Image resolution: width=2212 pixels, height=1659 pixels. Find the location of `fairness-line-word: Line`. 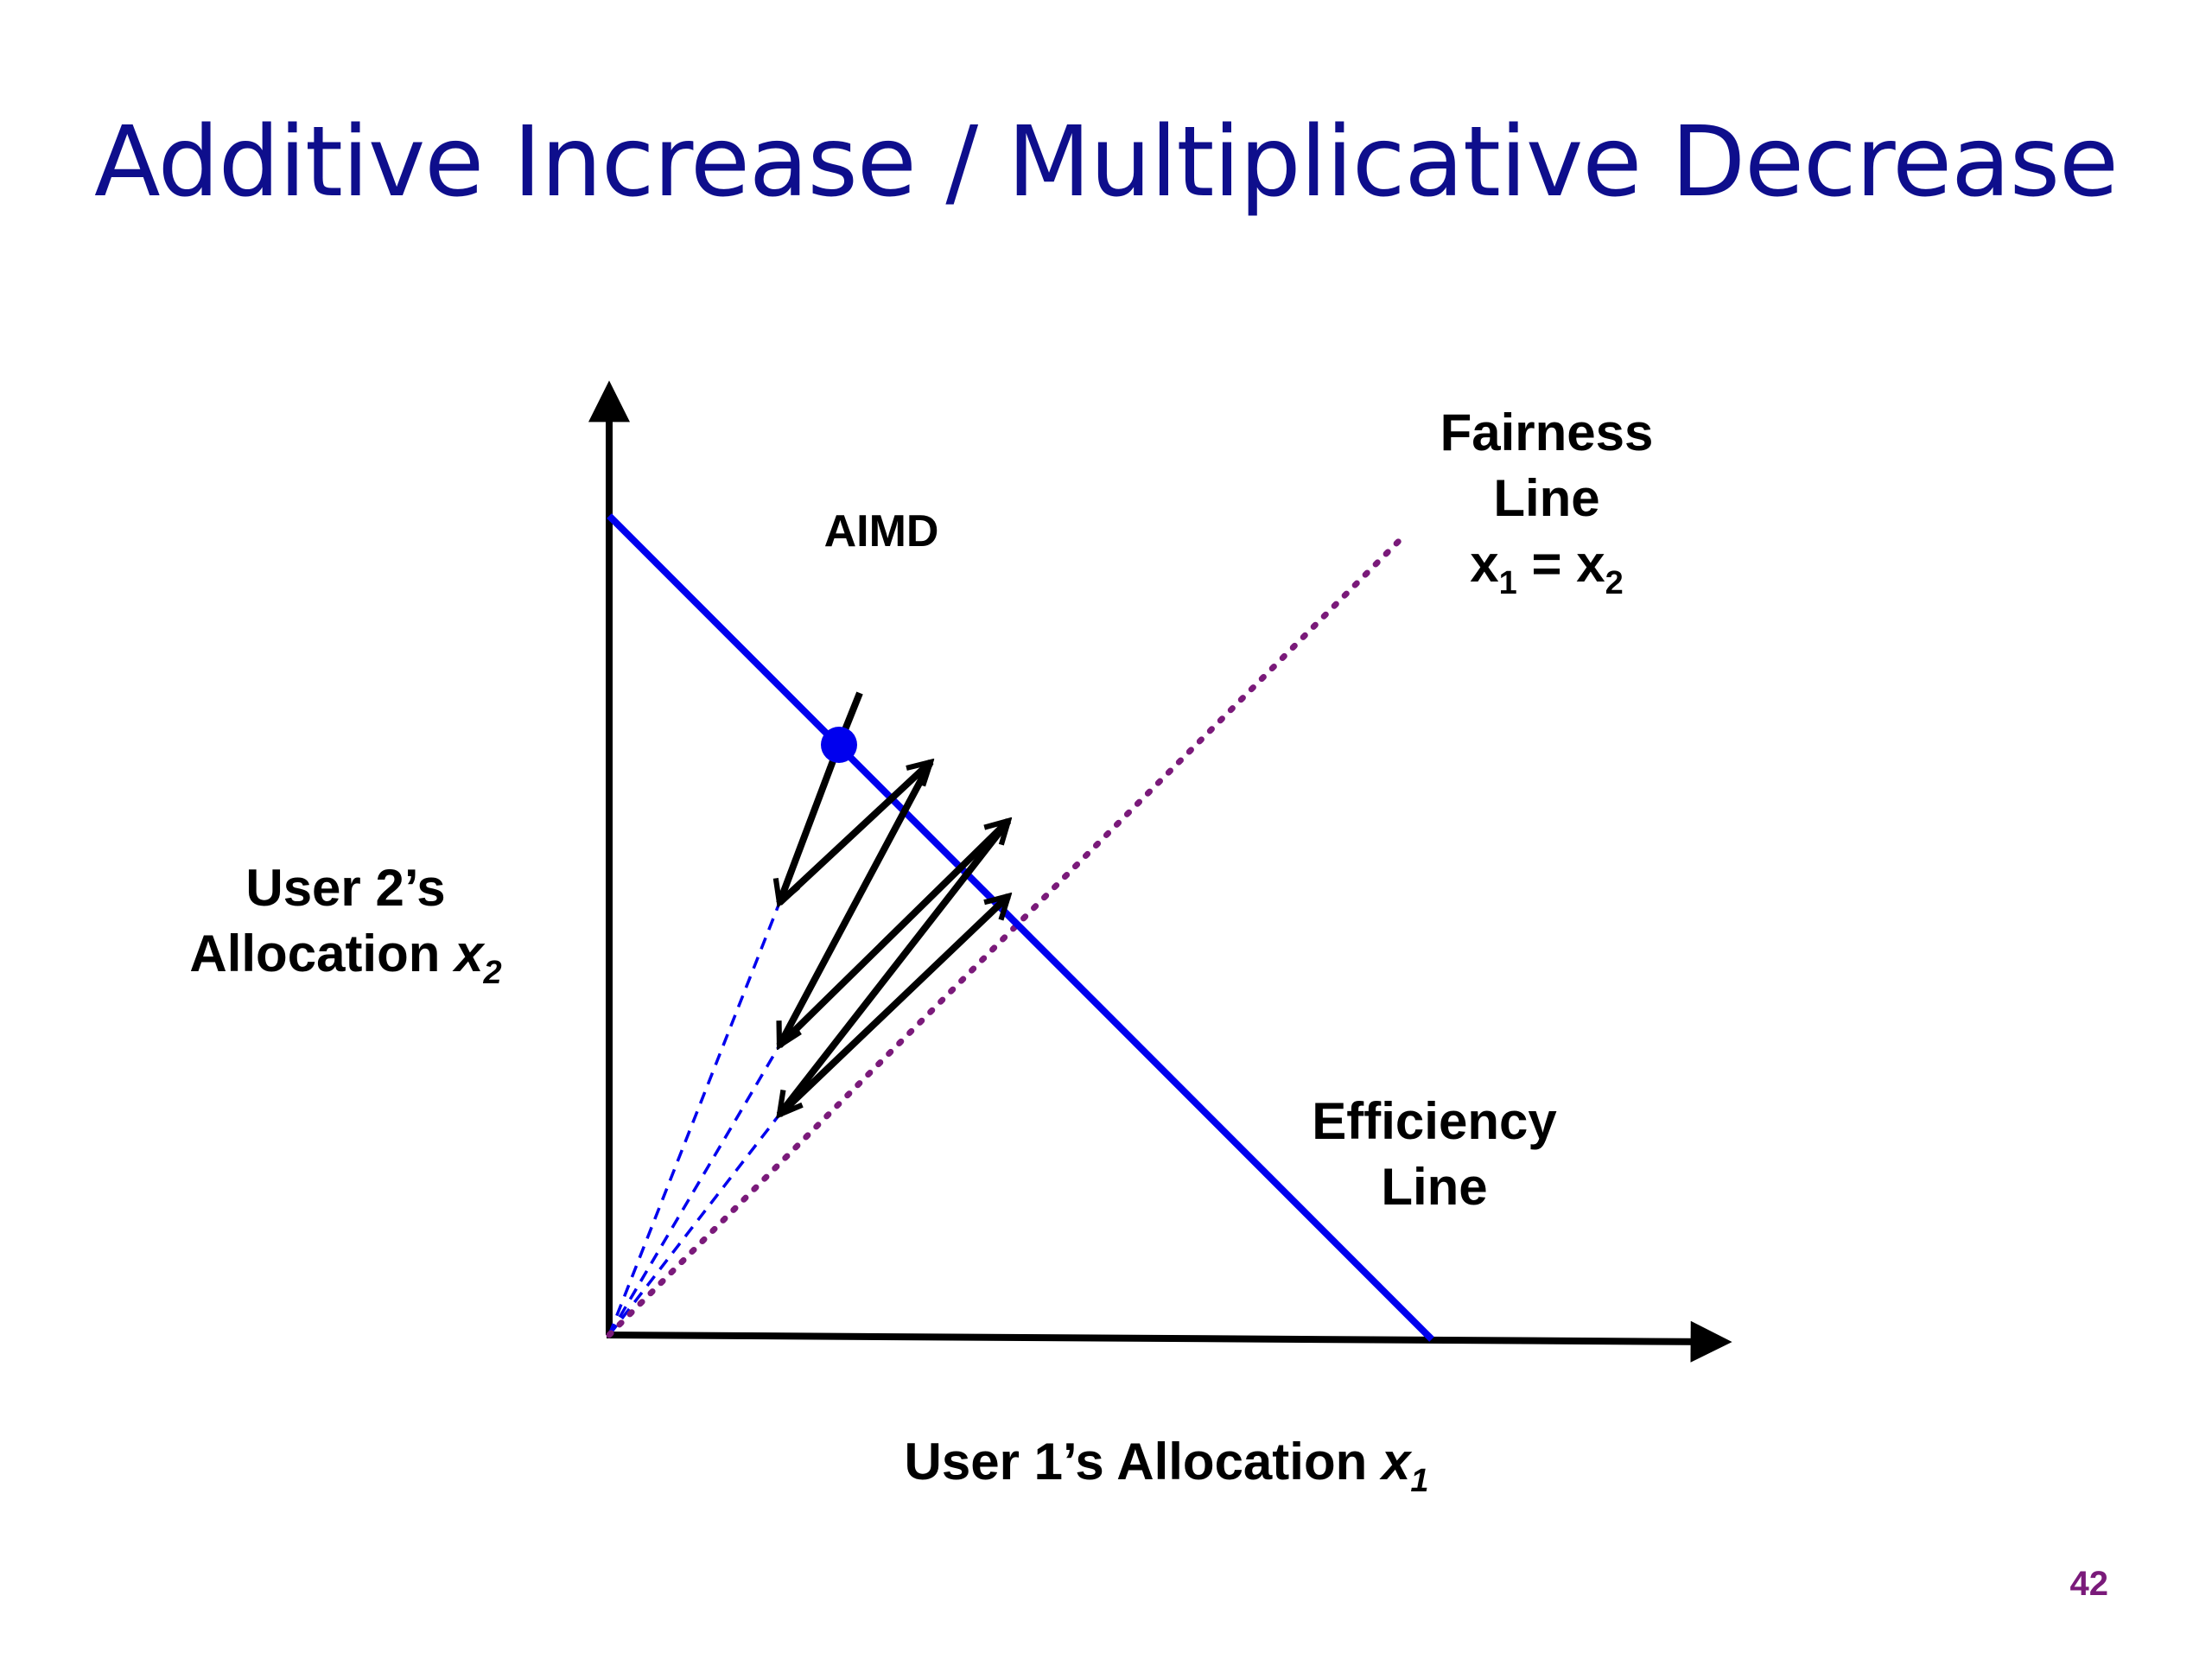

fairness-line-word: Line is located at coordinates (1546, 498).